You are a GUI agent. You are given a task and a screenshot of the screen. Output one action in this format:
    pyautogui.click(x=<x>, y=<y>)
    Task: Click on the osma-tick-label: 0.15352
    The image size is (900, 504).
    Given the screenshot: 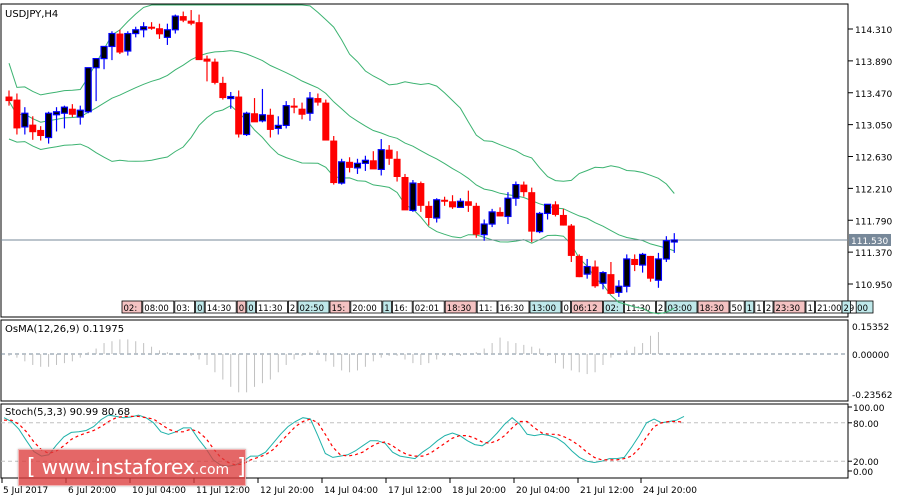 What is the action you would take?
    pyautogui.click(x=870, y=328)
    